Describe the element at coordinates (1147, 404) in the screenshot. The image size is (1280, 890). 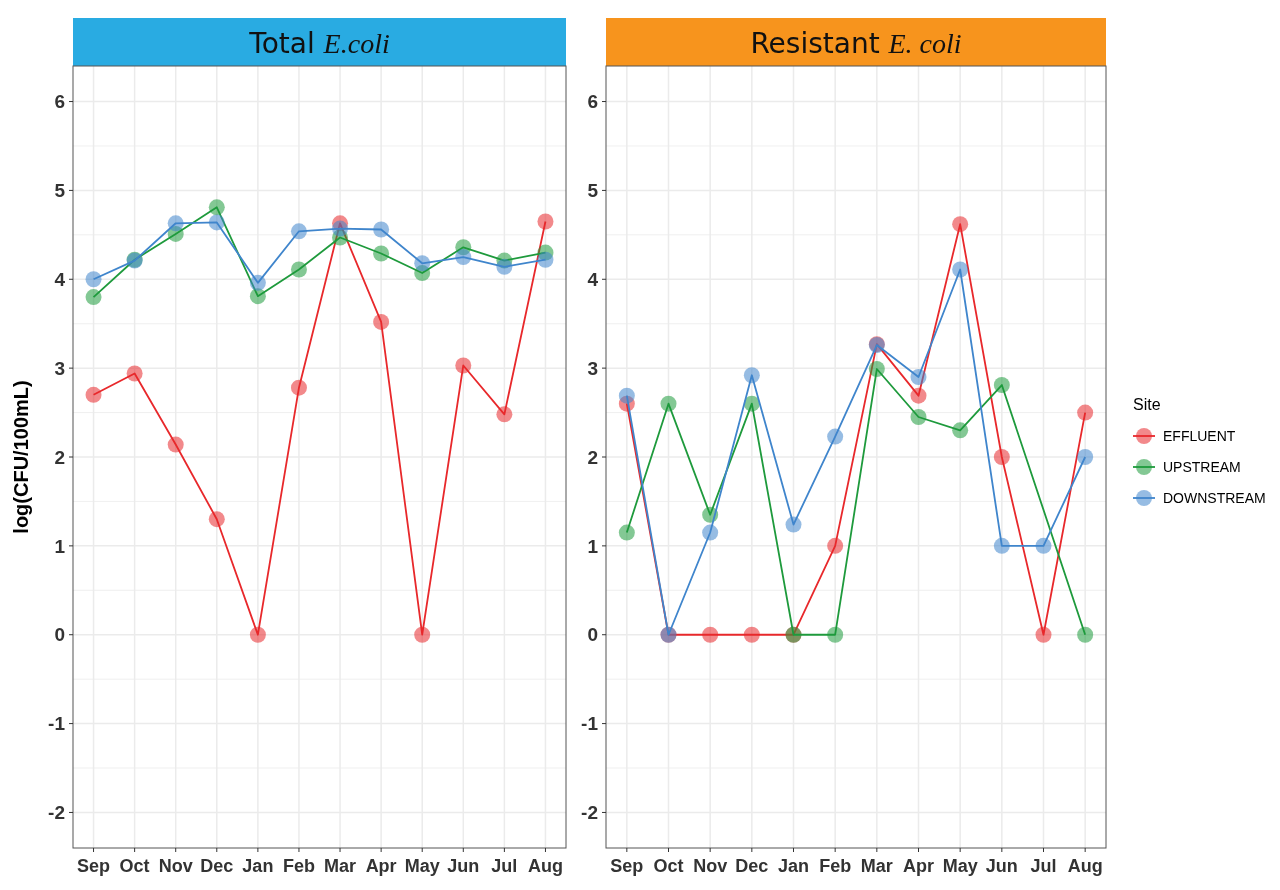
I see `legend-title: Site` at that location.